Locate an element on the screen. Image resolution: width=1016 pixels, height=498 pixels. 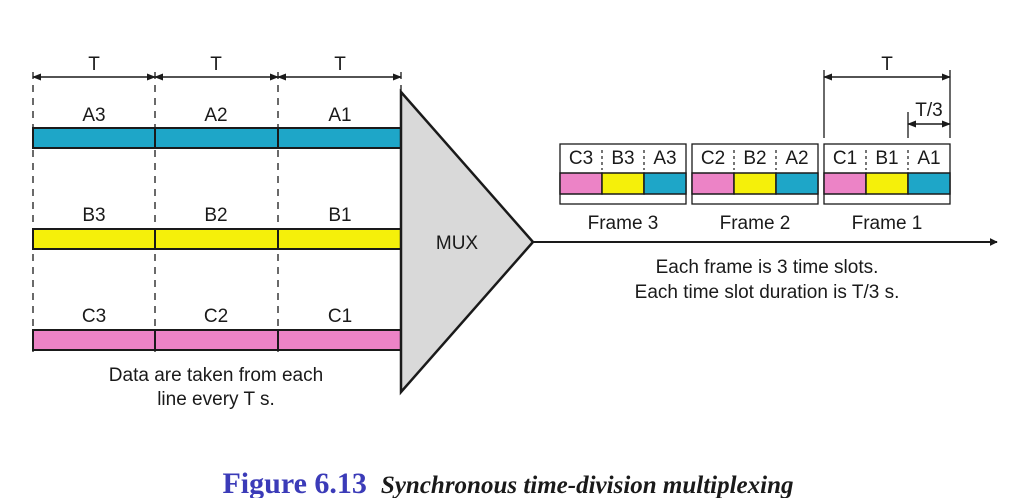
caption-number: Figure 6.13 is located at coordinates (294, 482).